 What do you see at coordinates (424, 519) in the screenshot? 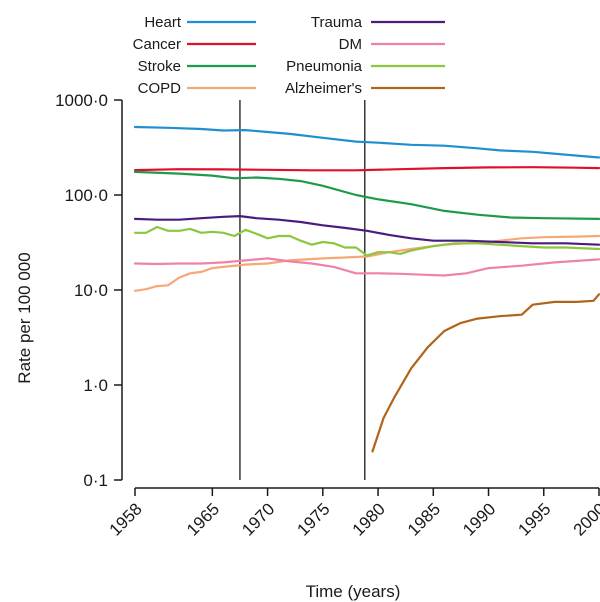
I see `x-tick-label: 1985` at bounding box center [424, 519].